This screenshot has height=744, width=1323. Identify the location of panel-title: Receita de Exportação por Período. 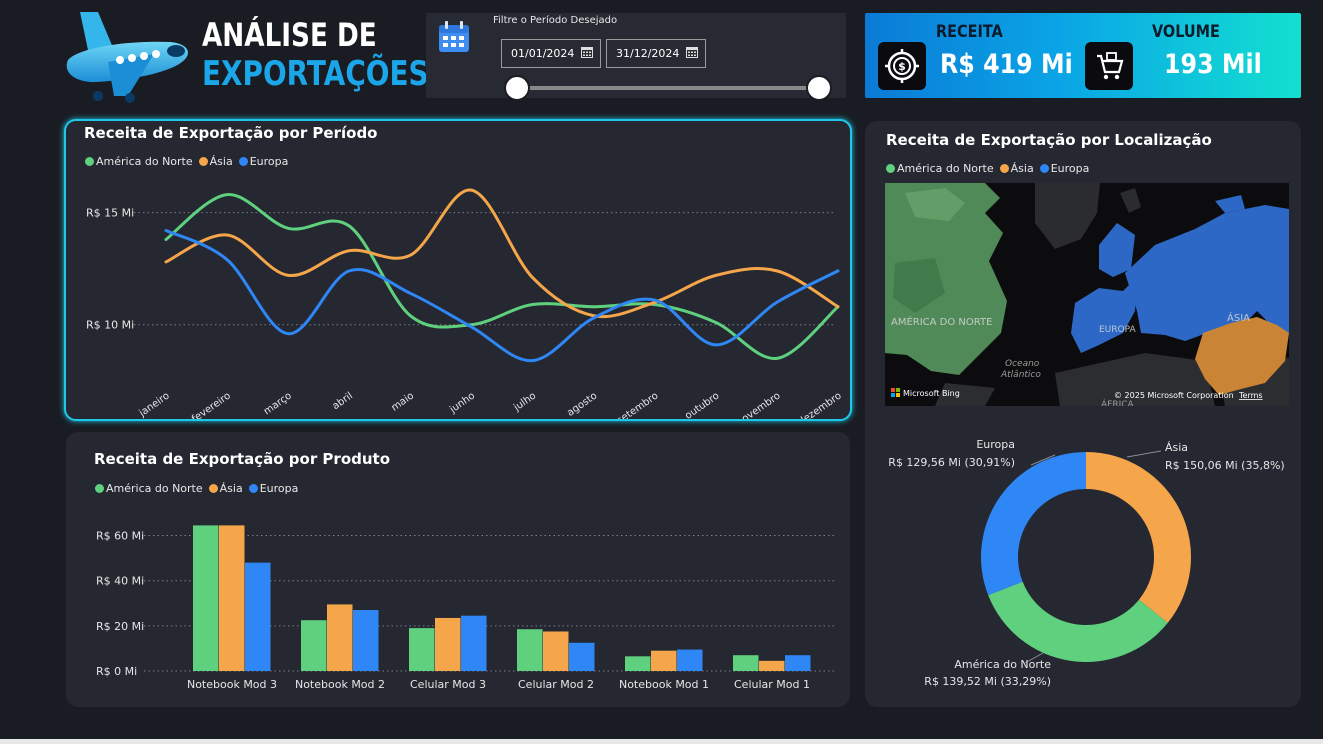
(231, 133).